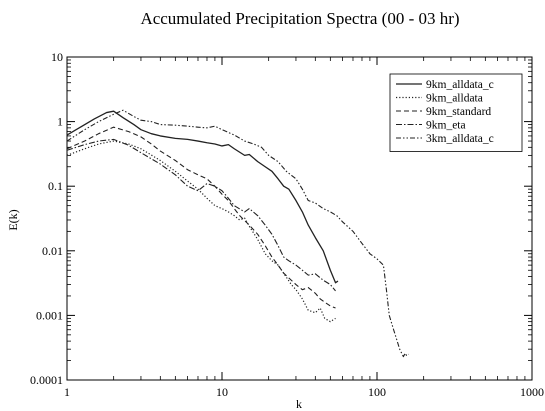 The height and width of the screenshot is (411, 545). I want to click on x-tick-label: 100, so click(377, 392).